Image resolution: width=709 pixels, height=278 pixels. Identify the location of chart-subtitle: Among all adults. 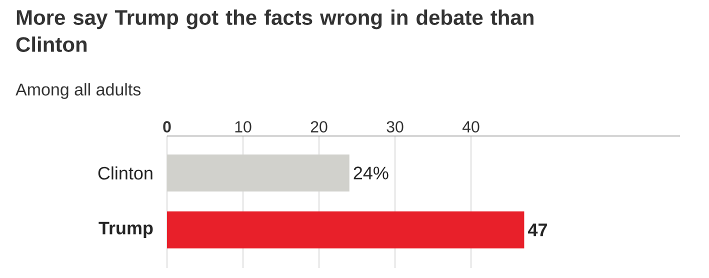
(78, 91).